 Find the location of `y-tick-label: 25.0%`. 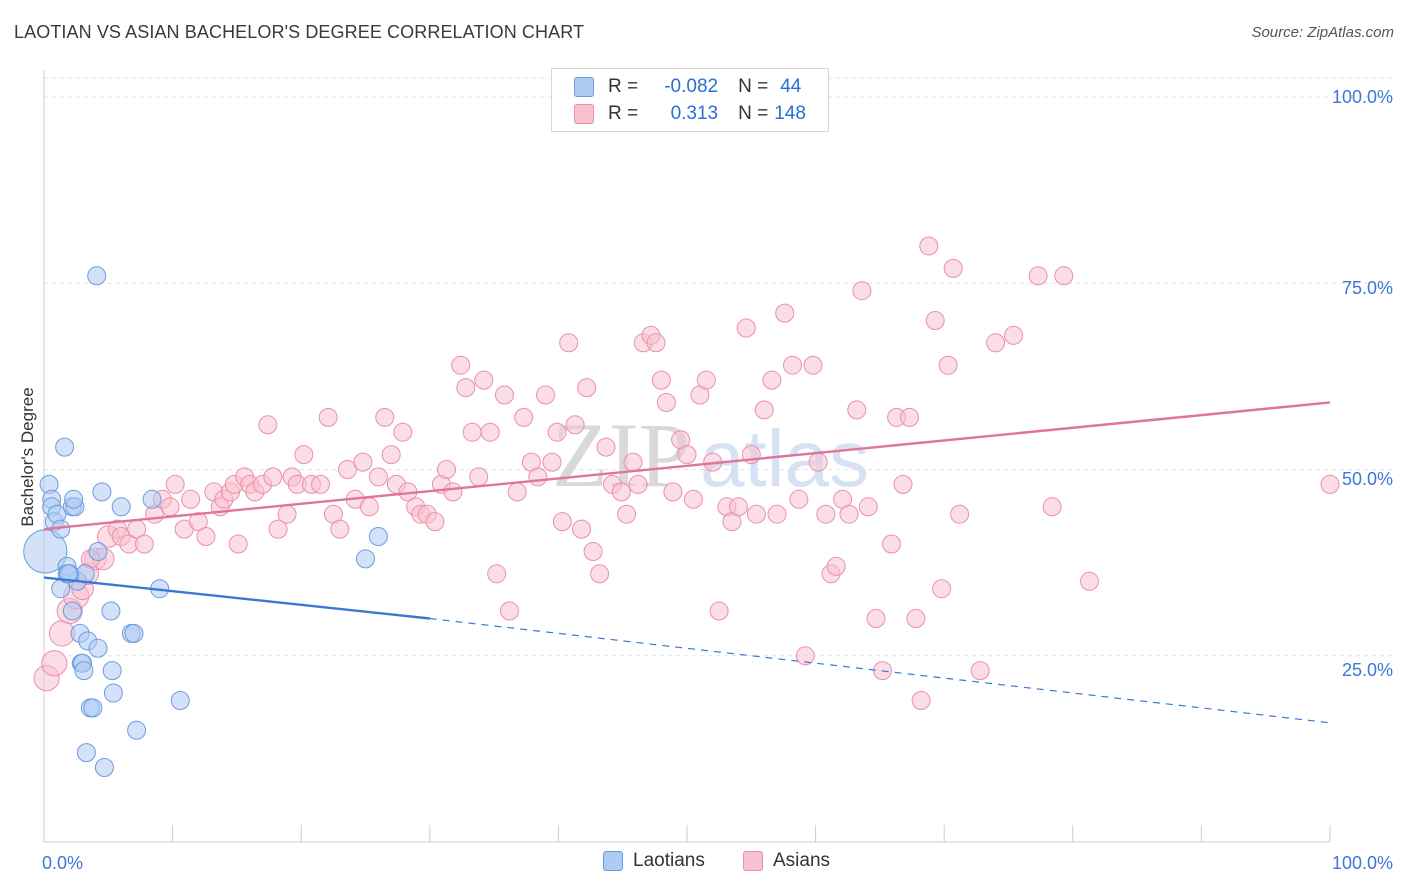

y-tick-label: 25.0% is located at coordinates (1367, 670).